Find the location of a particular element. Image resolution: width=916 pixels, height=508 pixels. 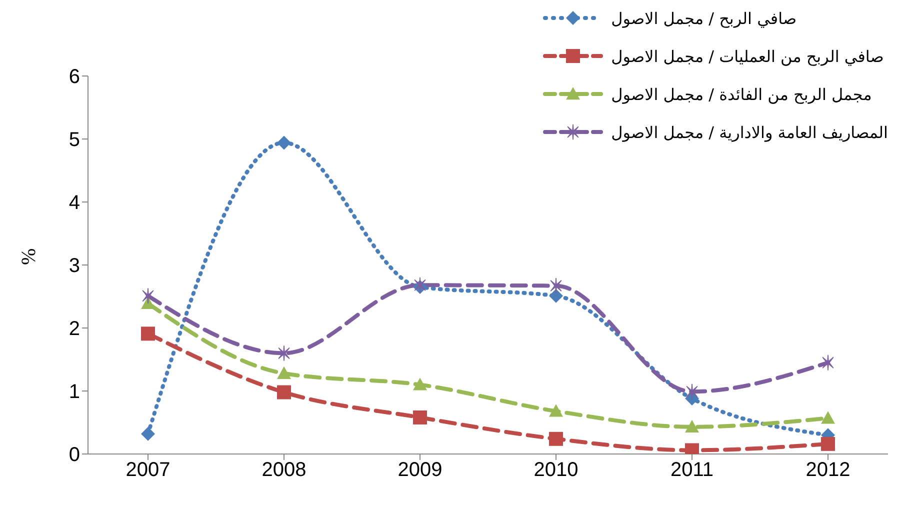

y-tick-label: 2 is located at coordinates (74, 329).